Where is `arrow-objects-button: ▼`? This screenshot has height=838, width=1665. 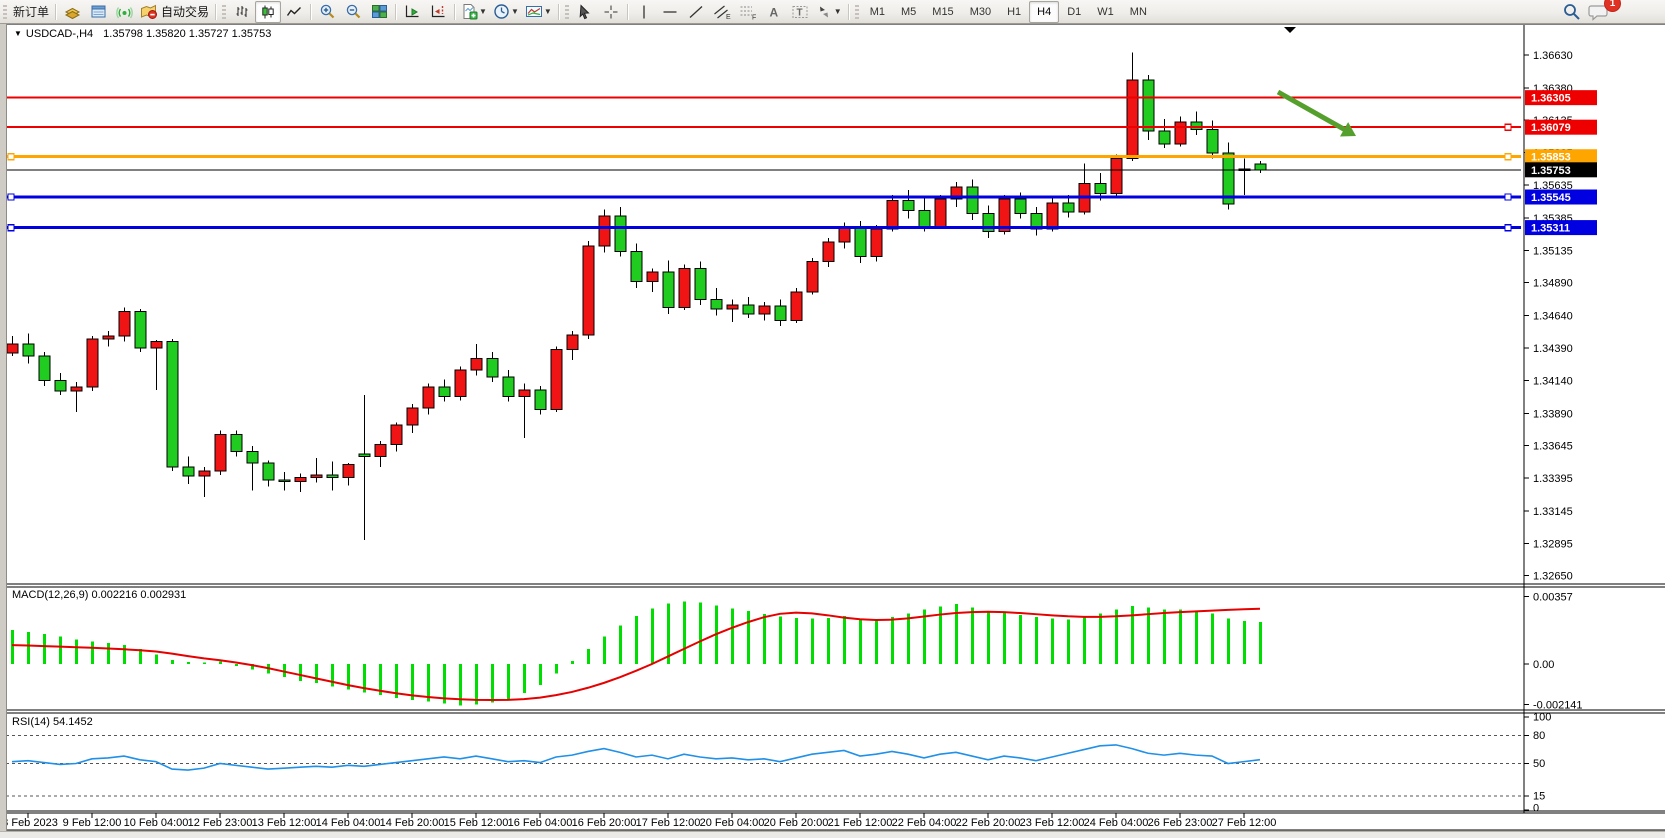 arrow-objects-button: ▼ is located at coordinates (829, 12).